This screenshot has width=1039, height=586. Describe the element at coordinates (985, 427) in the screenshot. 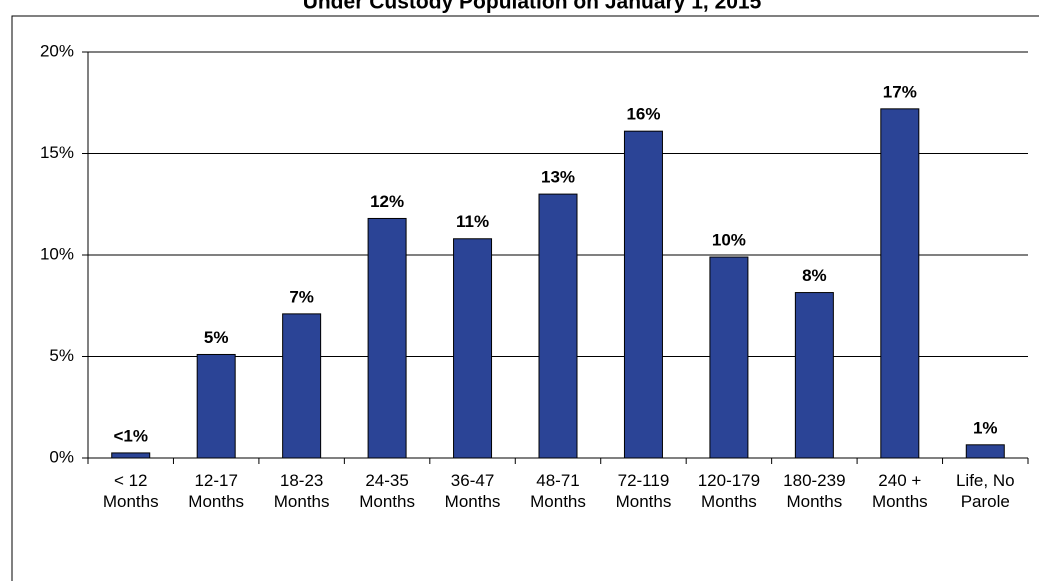

I see `data-label: 1%` at that location.